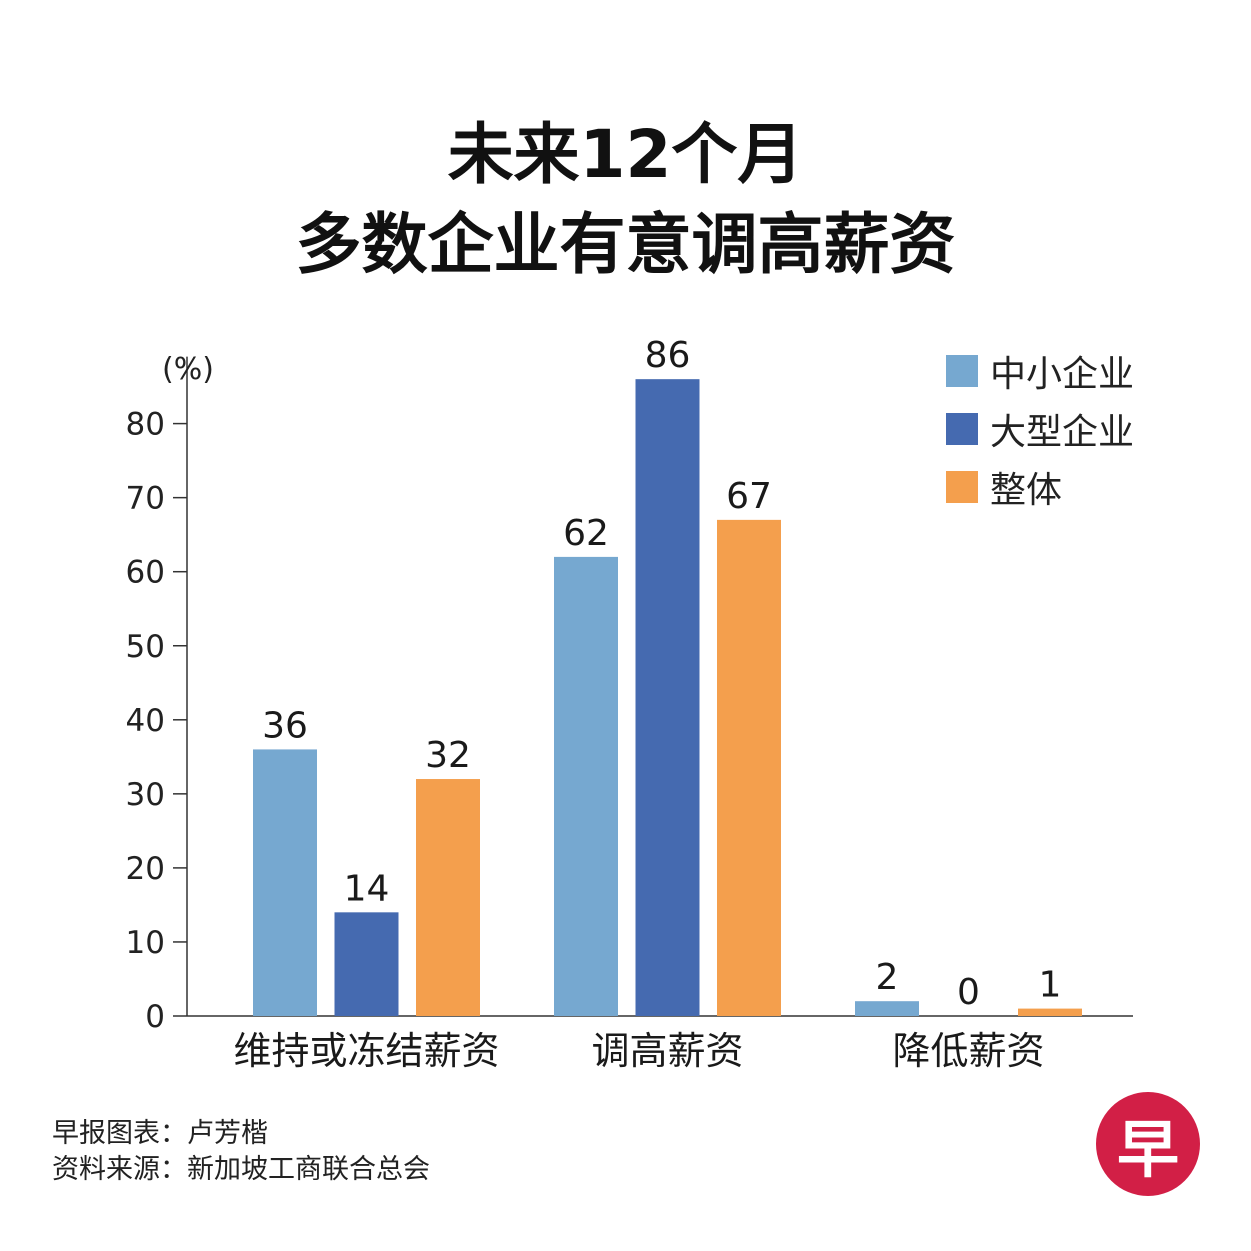 The height and width of the screenshot is (1251, 1251). Describe the element at coordinates (145, 795) in the screenshot. I see `y-tick-label: 30` at that location.